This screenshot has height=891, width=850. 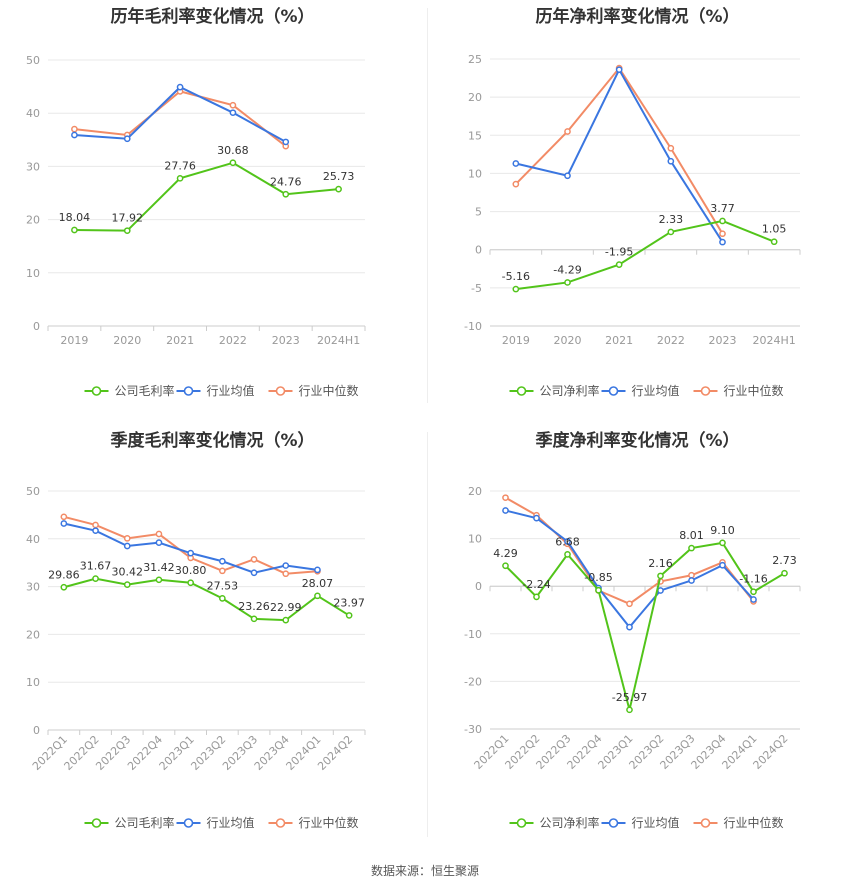 I want to click on data-label: 24.76, so click(x=286, y=181).